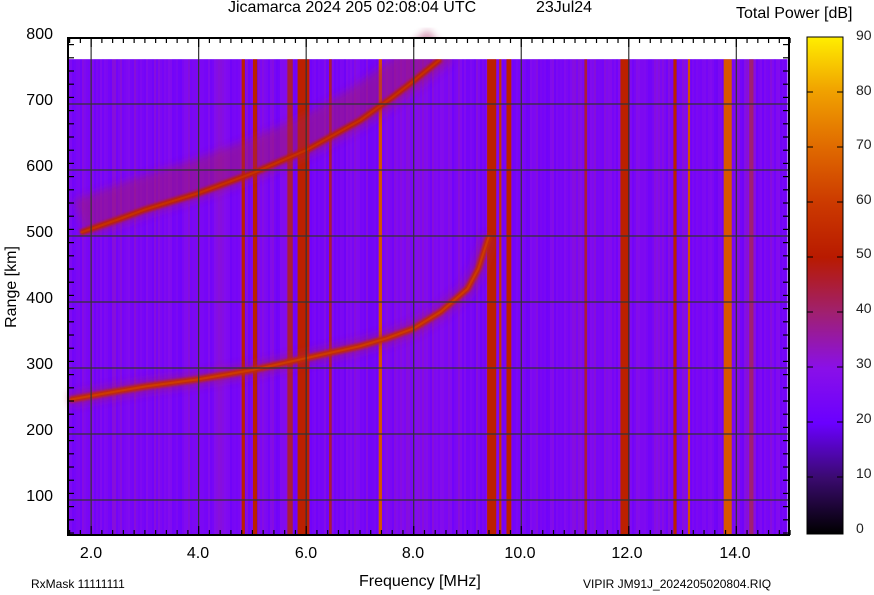 This screenshot has height=595, width=874. Describe the element at coordinates (39, 298) in the screenshot. I see `y-tick-label: 400` at that location.